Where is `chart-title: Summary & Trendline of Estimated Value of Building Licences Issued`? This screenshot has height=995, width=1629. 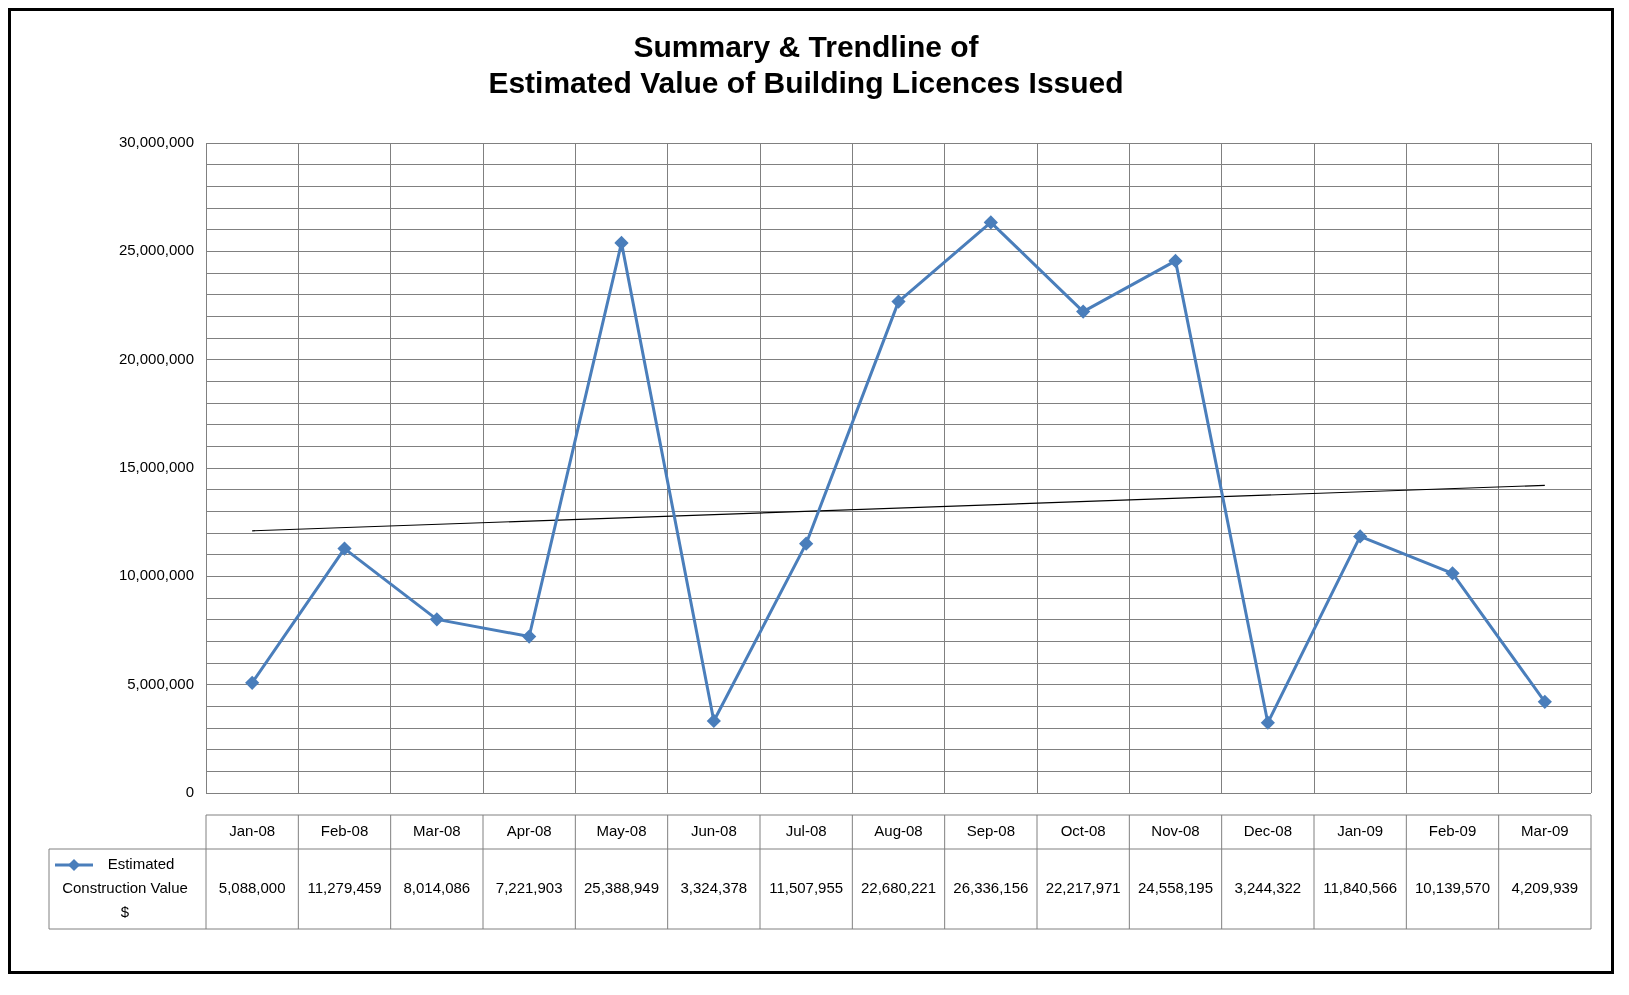 chart-title: Summary & Trendline of Estimated Value of Building Licences Issued is located at coordinates (806, 65).